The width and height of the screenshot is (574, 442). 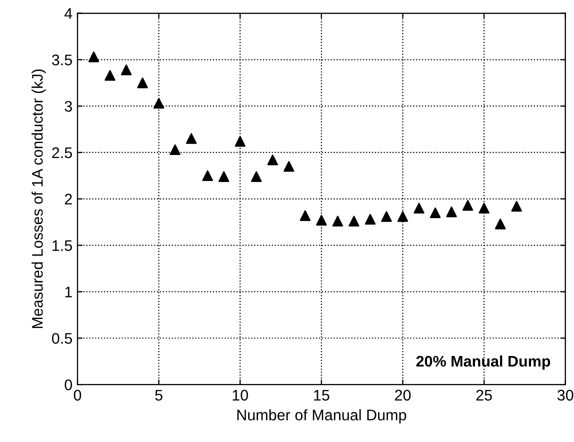 I want to click on y-tick-label: 2, so click(x=68, y=199).